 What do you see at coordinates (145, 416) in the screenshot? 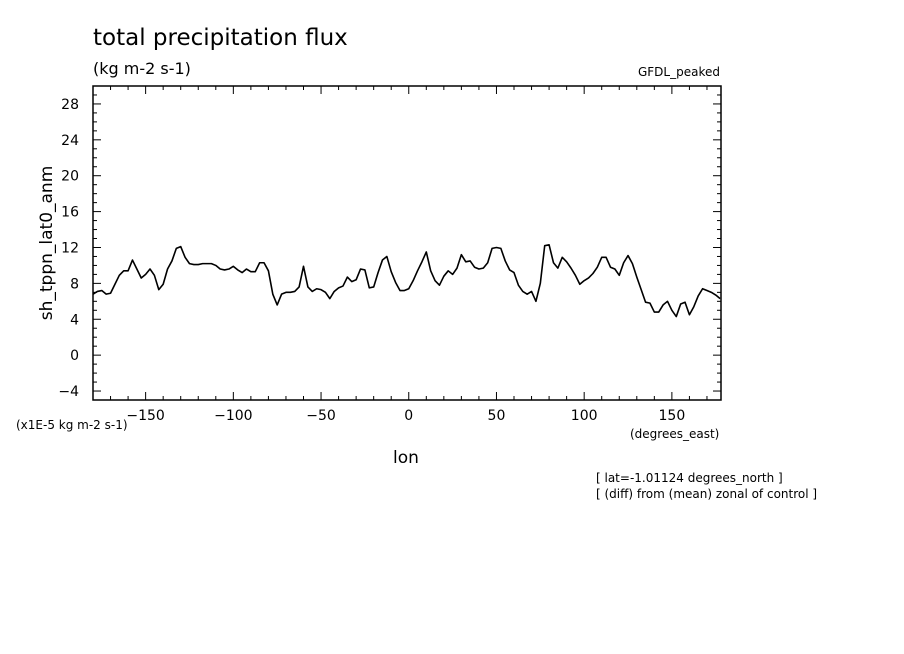
I see `x-tick-label: −150` at bounding box center [145, 416].